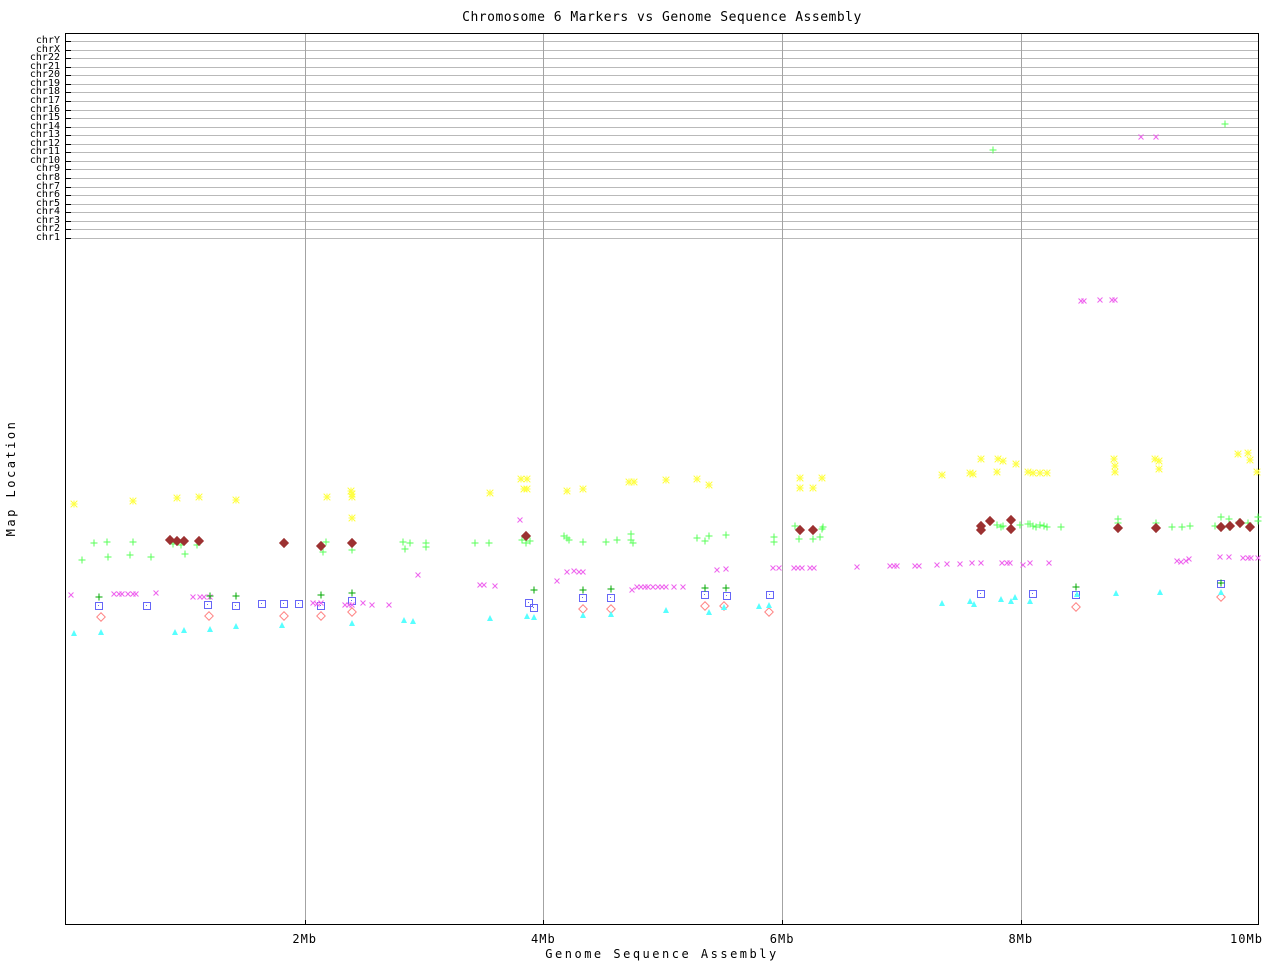  Describe the element at coordinates (1246, 939) in the screenshot. I see `x-tick-label-10mb: 10Mb` at that location.